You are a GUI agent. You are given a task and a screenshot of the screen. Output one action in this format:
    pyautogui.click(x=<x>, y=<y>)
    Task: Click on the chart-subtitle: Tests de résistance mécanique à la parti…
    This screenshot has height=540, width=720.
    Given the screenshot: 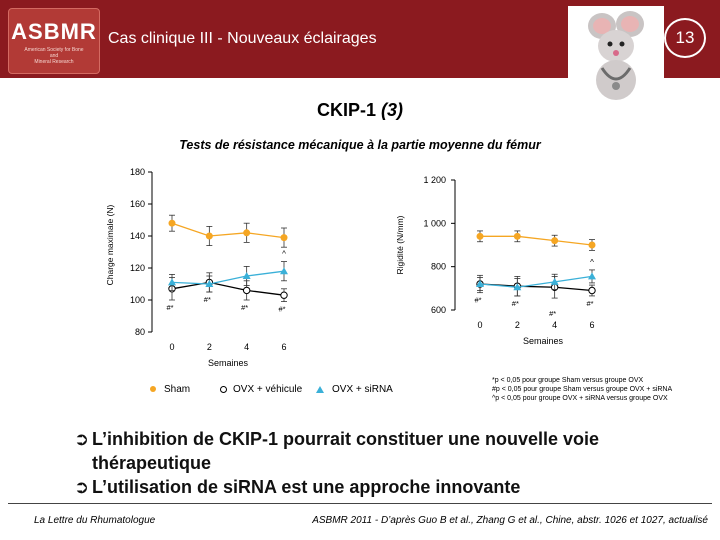 What is the action you would take?
    pyautogui.click(x=360, y=145)
    